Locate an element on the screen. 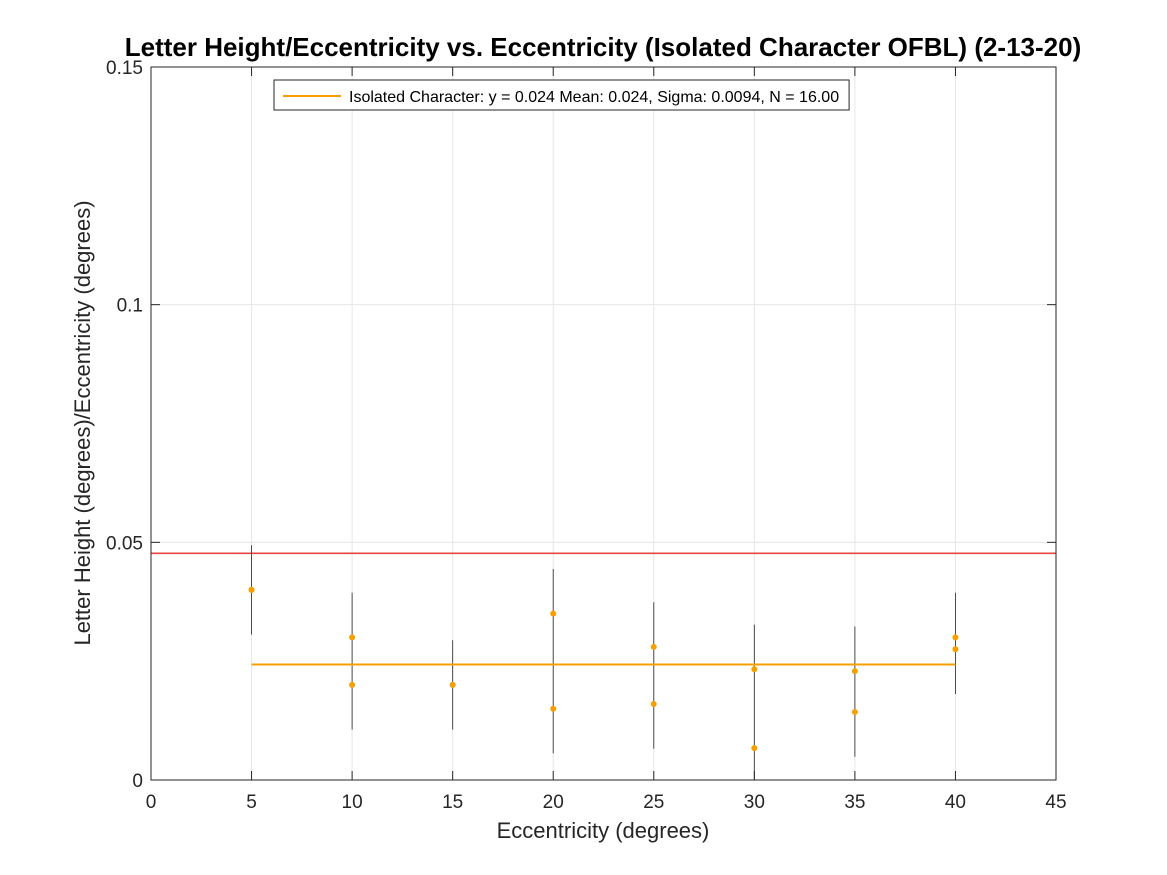  y-tick-label: 0.15 is located at coordinates (124, 68).